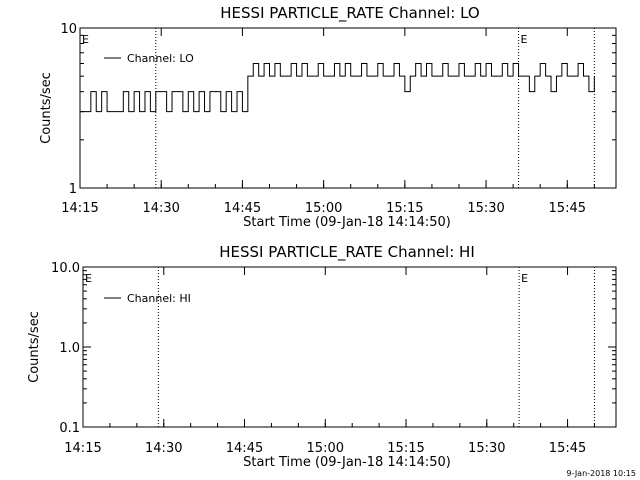 This screenshot has width=640, height=480. What do you see at coordinates (163, 448) in the screenshot?
I see `hi-x-tick-label: 14:30` at bounding box center [163, 448].